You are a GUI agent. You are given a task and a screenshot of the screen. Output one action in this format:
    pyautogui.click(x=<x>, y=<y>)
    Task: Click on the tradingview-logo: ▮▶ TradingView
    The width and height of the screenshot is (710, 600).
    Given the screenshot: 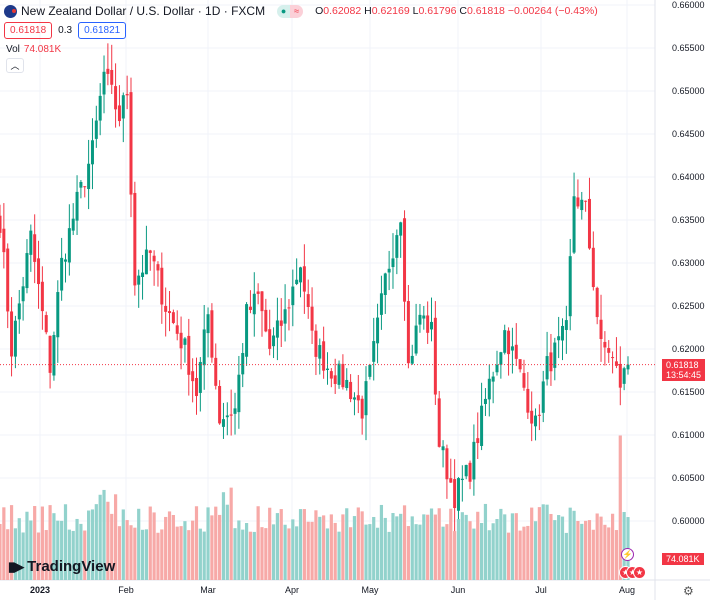 What is the action you would take?
    pyautogui.click(x=62, y=566)
    